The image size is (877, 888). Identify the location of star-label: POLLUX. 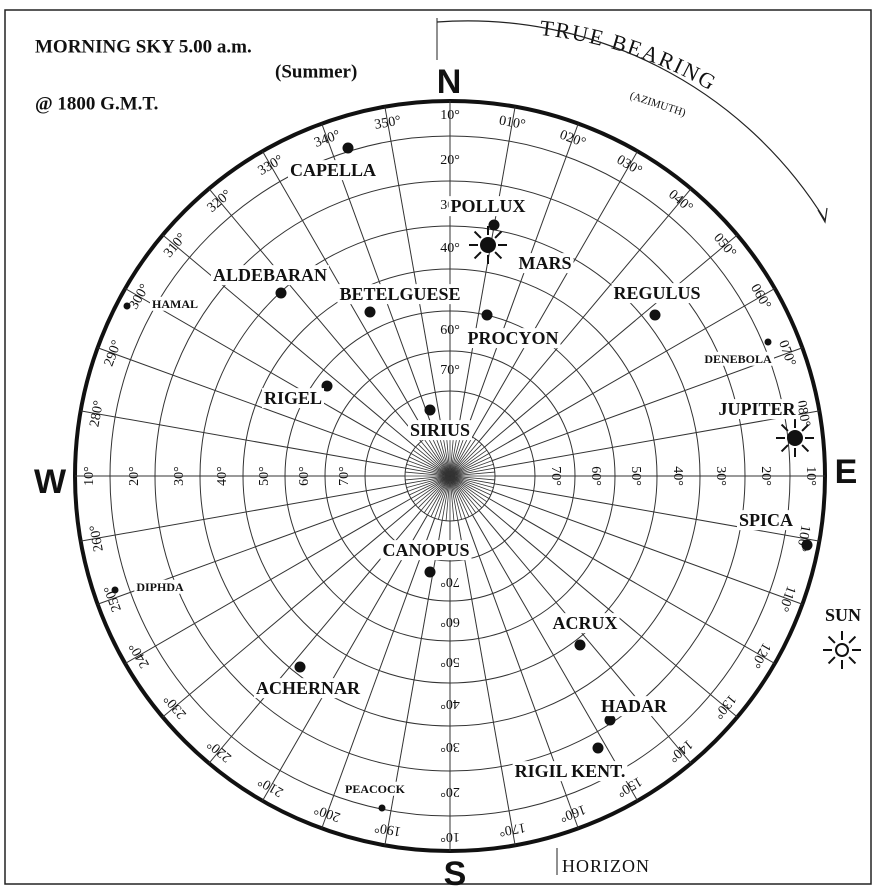
(487, 206).